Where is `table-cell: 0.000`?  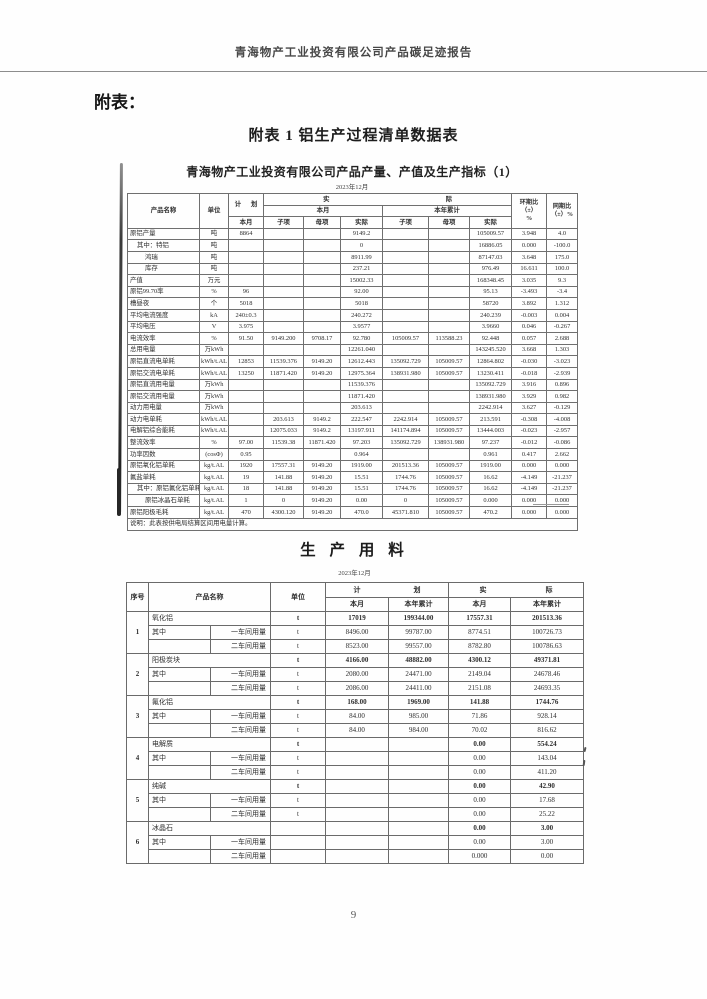 table-cell: 0.000 is located at coordinates (490, 501).